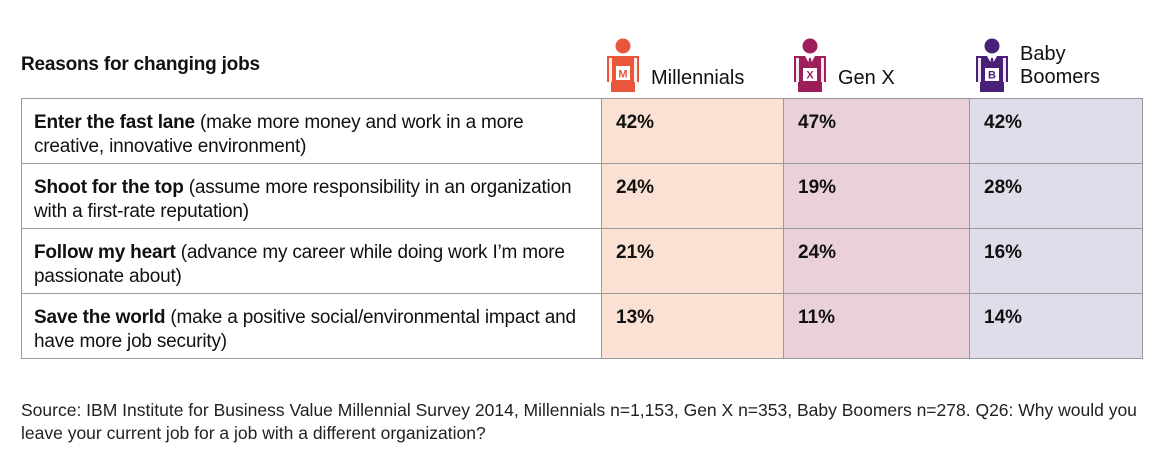  Describe the element at coordinates (692, 261) in the screenshot. I see `value-cell-millennials: 21%` at that location.